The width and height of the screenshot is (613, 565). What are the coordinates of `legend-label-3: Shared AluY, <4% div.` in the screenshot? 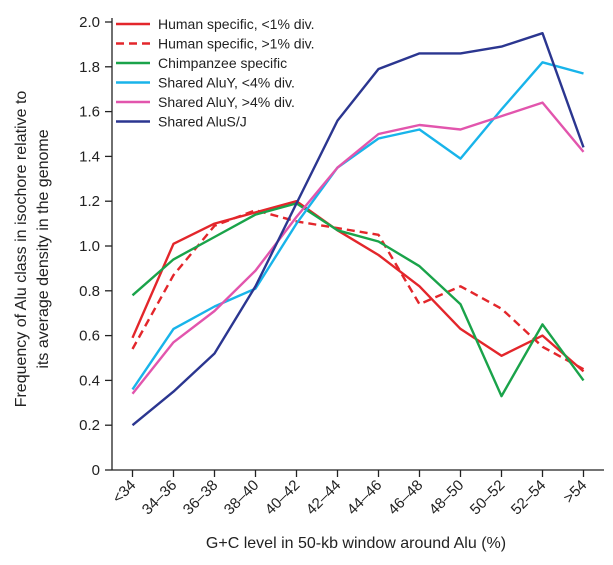 It's located at (226, 83).